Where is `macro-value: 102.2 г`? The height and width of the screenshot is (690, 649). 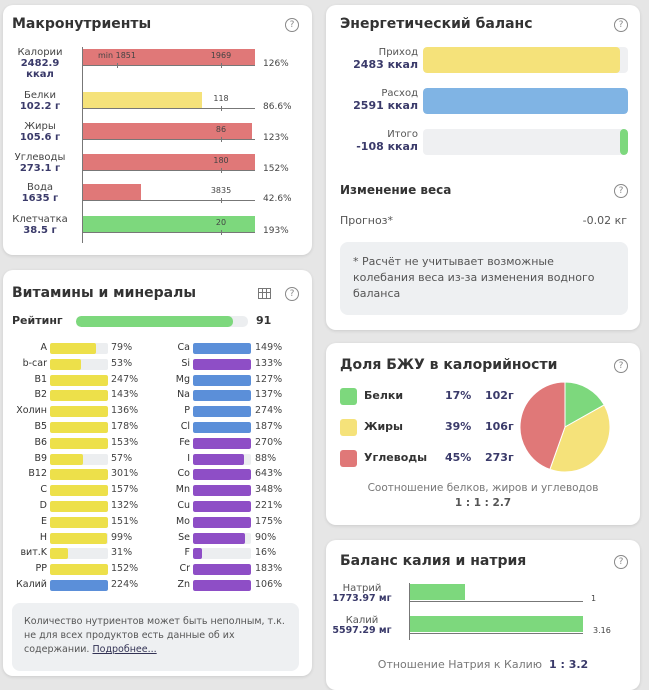
macro-value: 102.2 г is located at coordinates (40, 106).